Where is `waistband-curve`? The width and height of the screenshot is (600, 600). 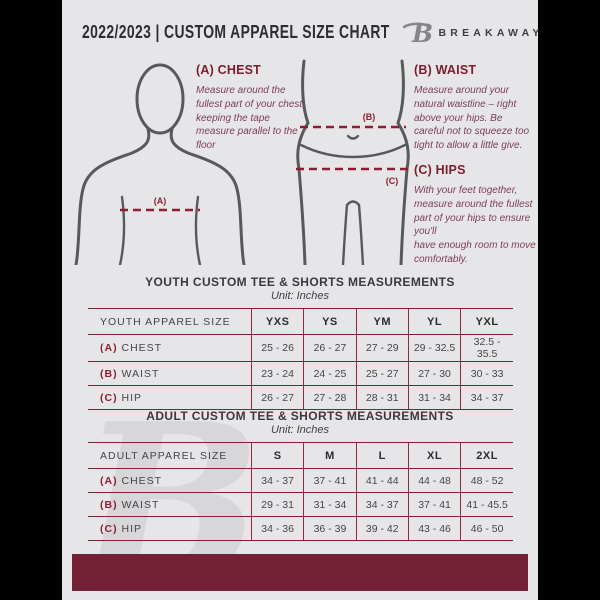
waistband-curve is located at coordinates (353, 151).